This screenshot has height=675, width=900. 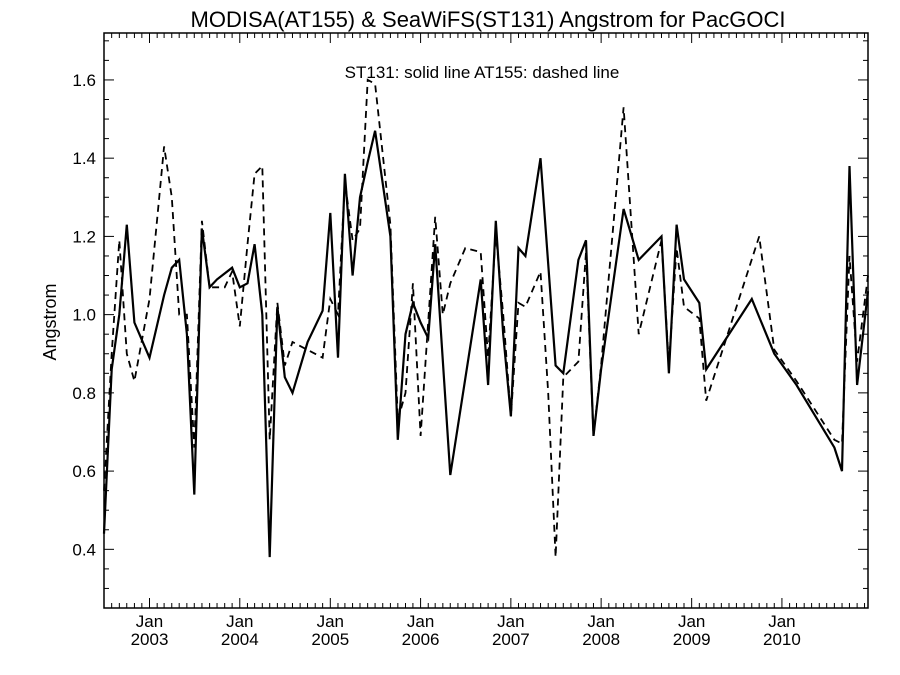 I want to click on y-tick-label: 1.4, so click(x=84, y=158).